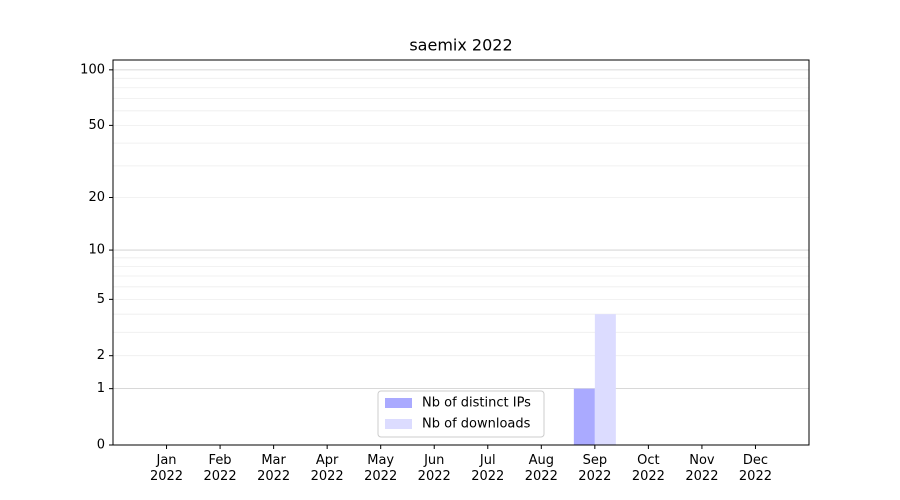 The width and height of the screenshot is (900, 500). What do you see at coordinates (101, 445) in the screenshot?
I see `y-tick-label: 0` at bounding box center [101, 445].